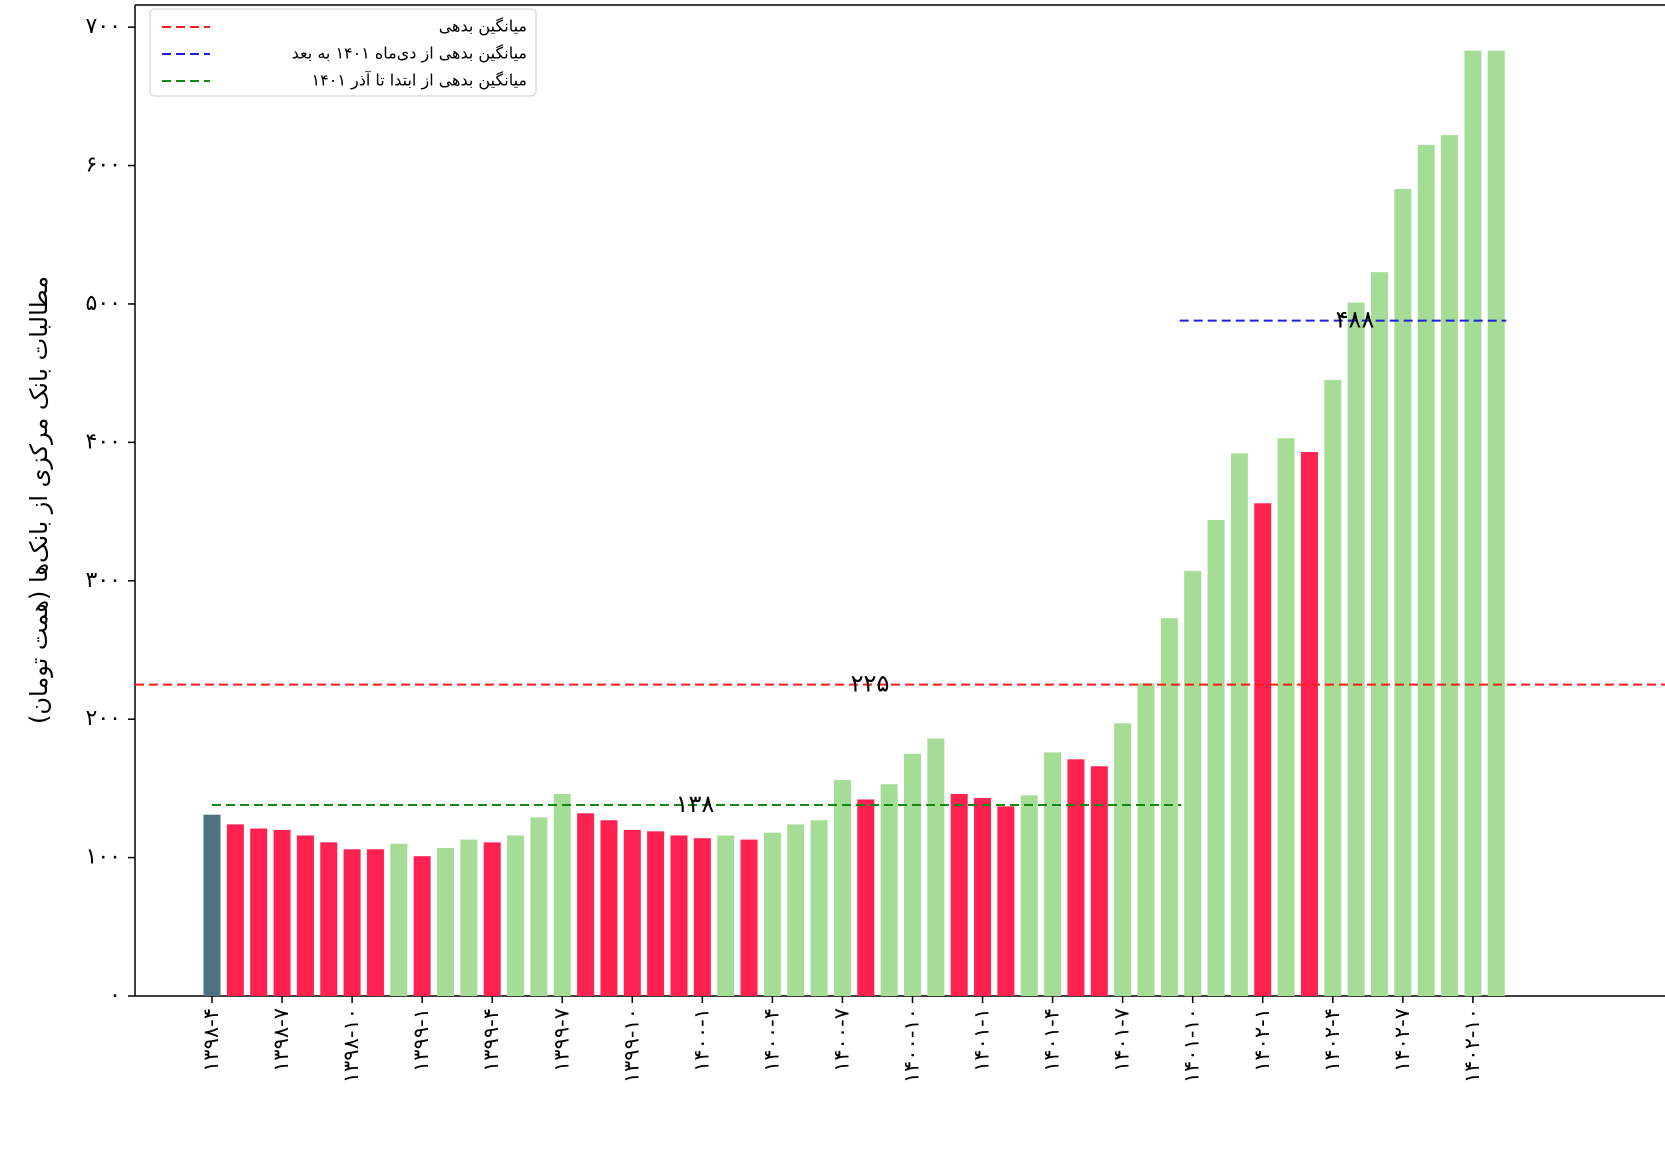  I want to click on x-tick-label: ۱۳۹۹-۱, so click(421, 1040).